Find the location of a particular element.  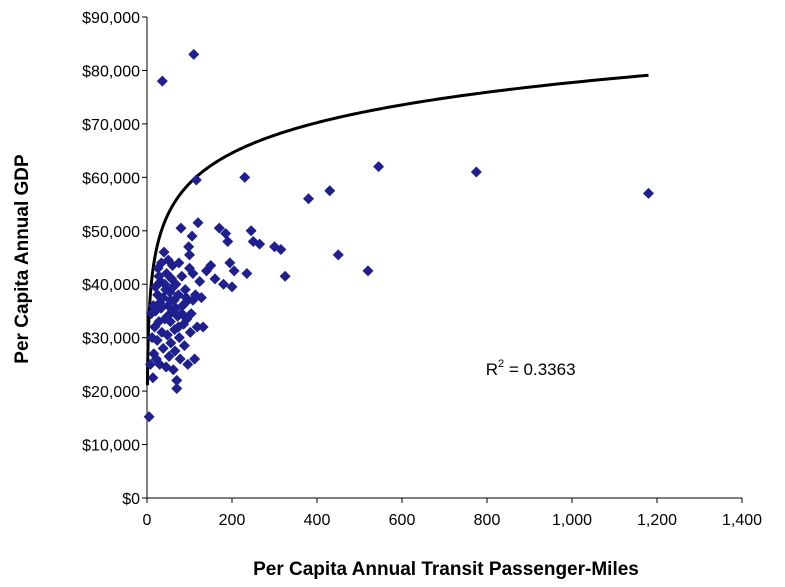

y-axis-title: Per Capita Annual GDP is located at coordinates (22, 259).